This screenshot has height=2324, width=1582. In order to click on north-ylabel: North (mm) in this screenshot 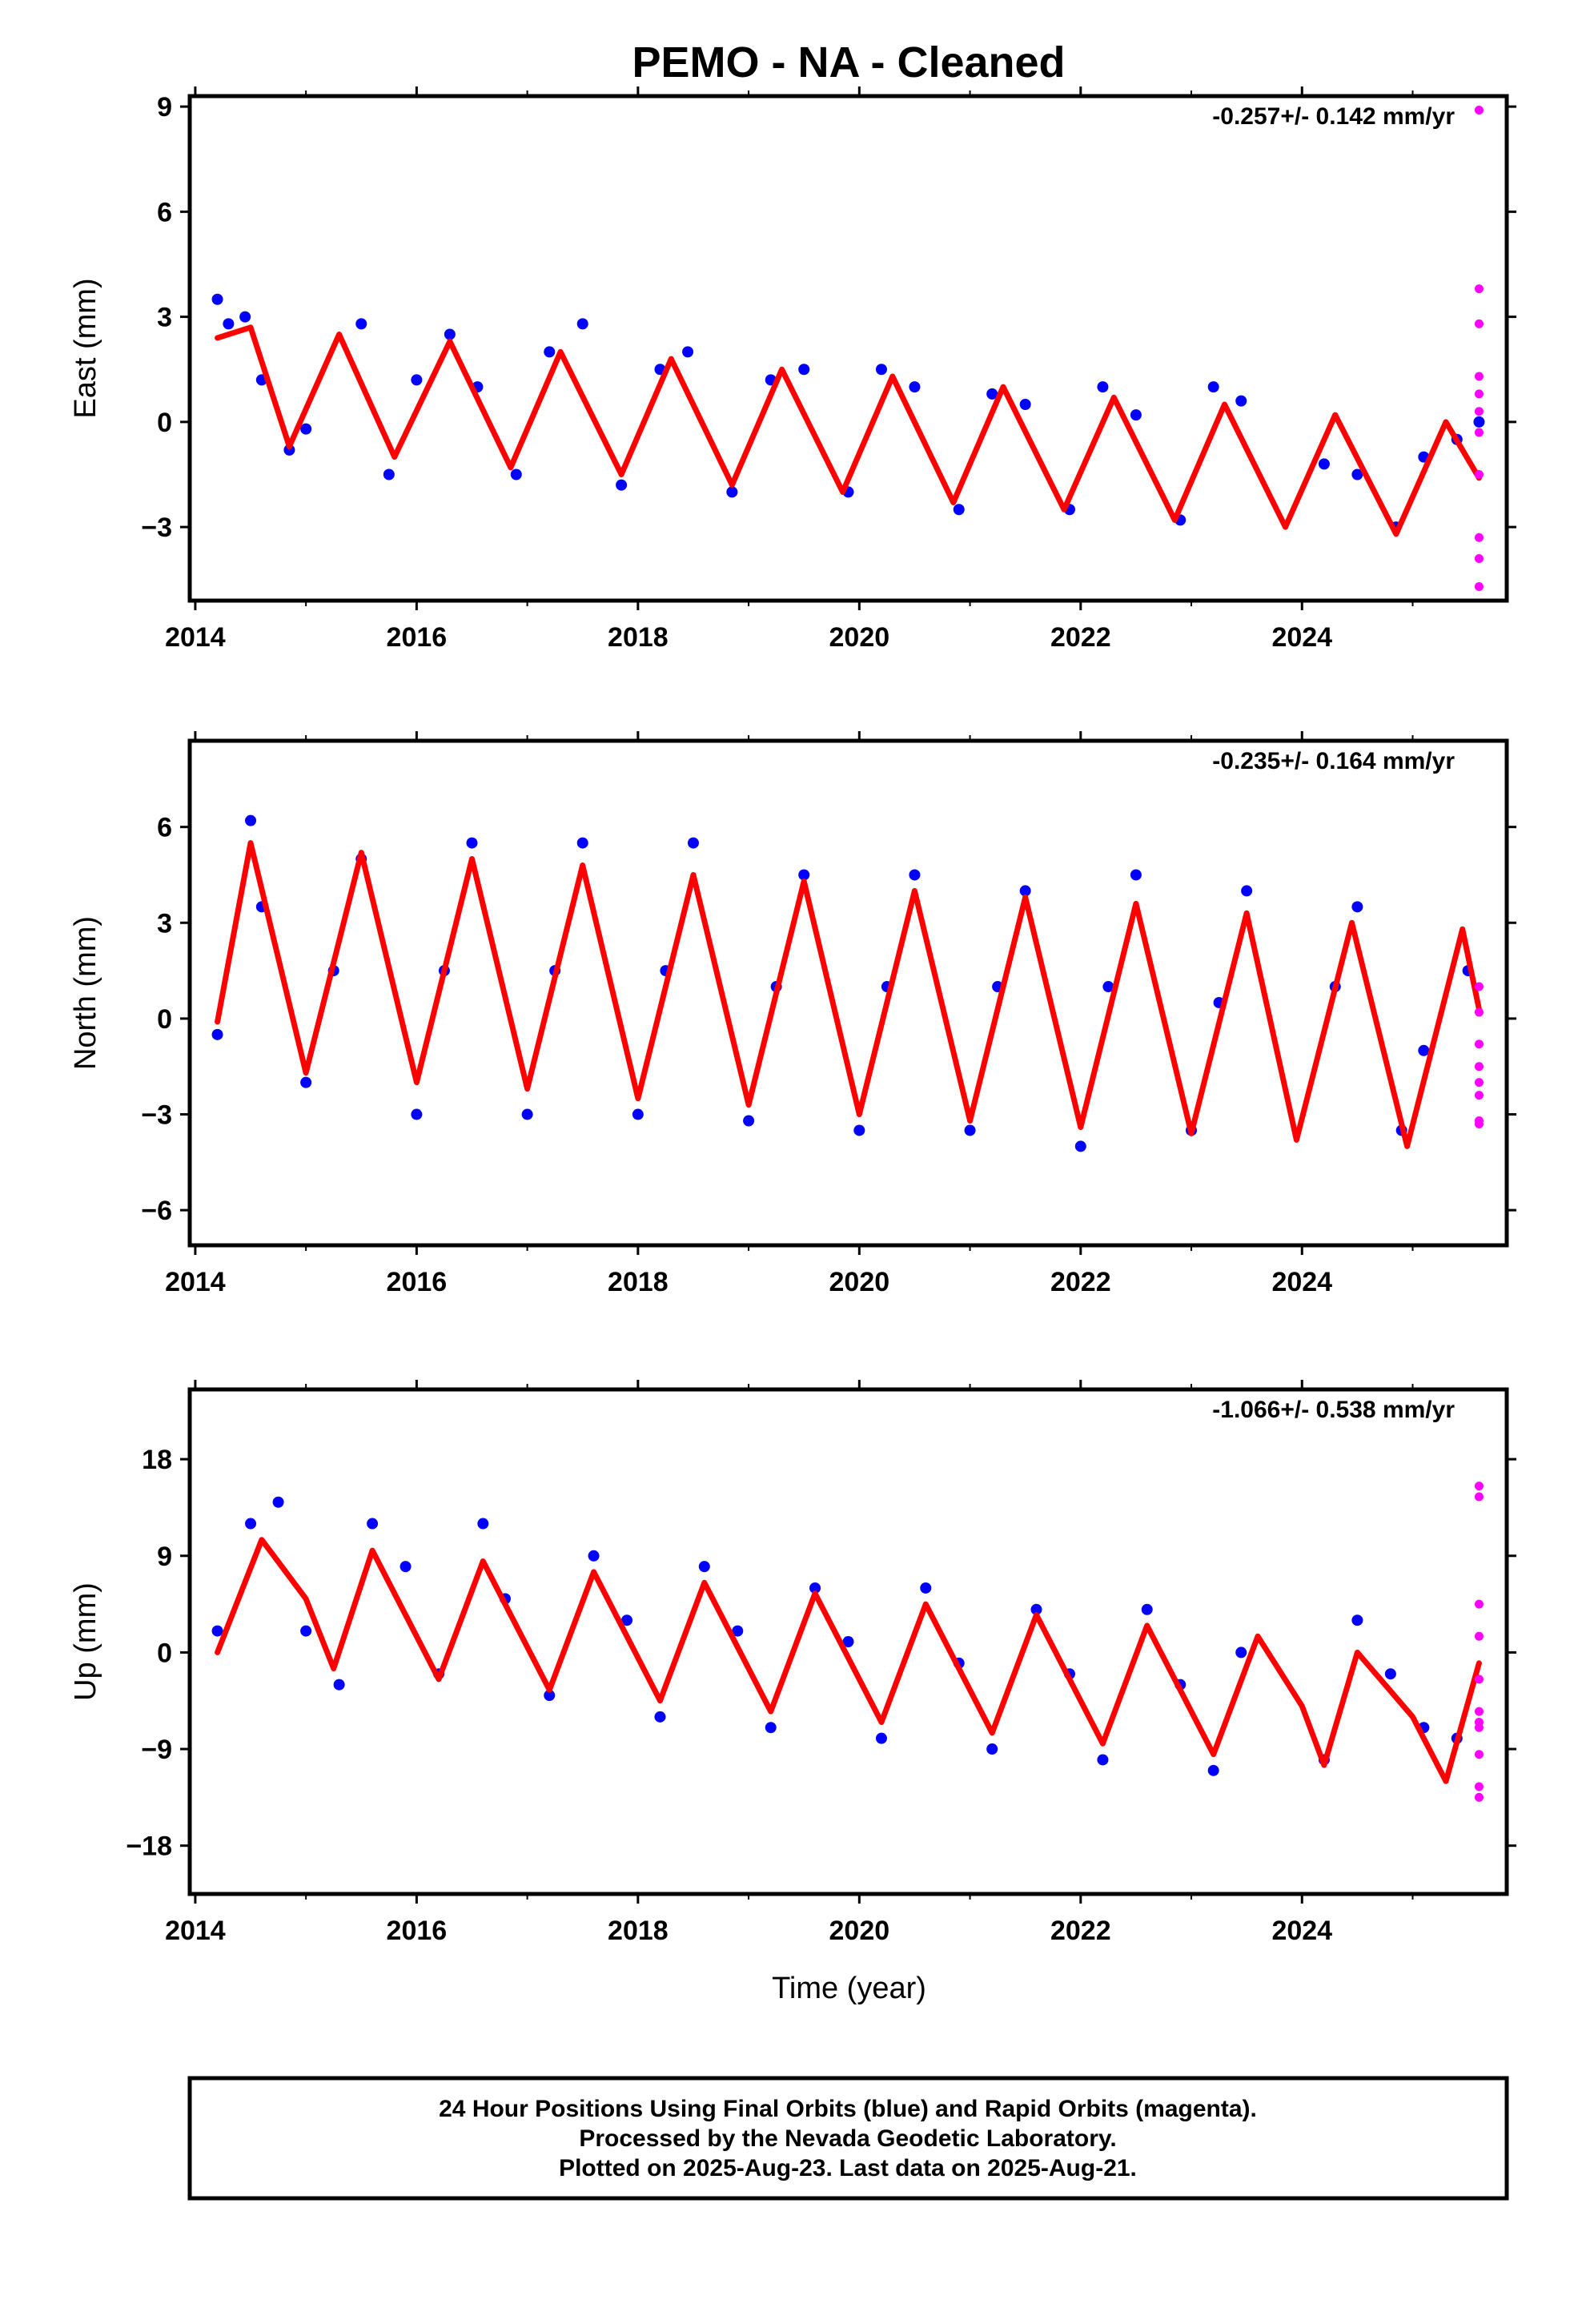, I will do `click(86, 993)`.